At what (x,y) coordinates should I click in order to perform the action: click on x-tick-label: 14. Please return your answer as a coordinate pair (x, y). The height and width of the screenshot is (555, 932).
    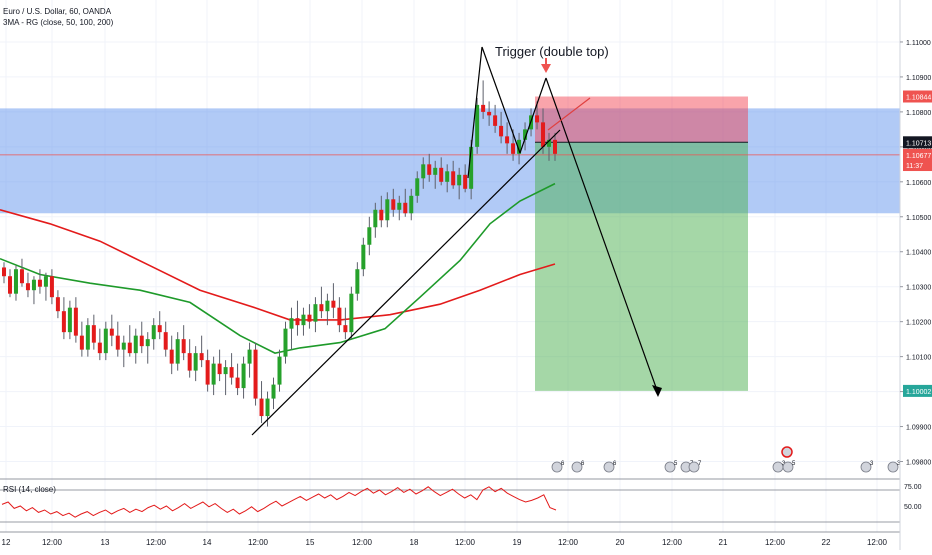
    Looking at the image, I should click on (207, 542).